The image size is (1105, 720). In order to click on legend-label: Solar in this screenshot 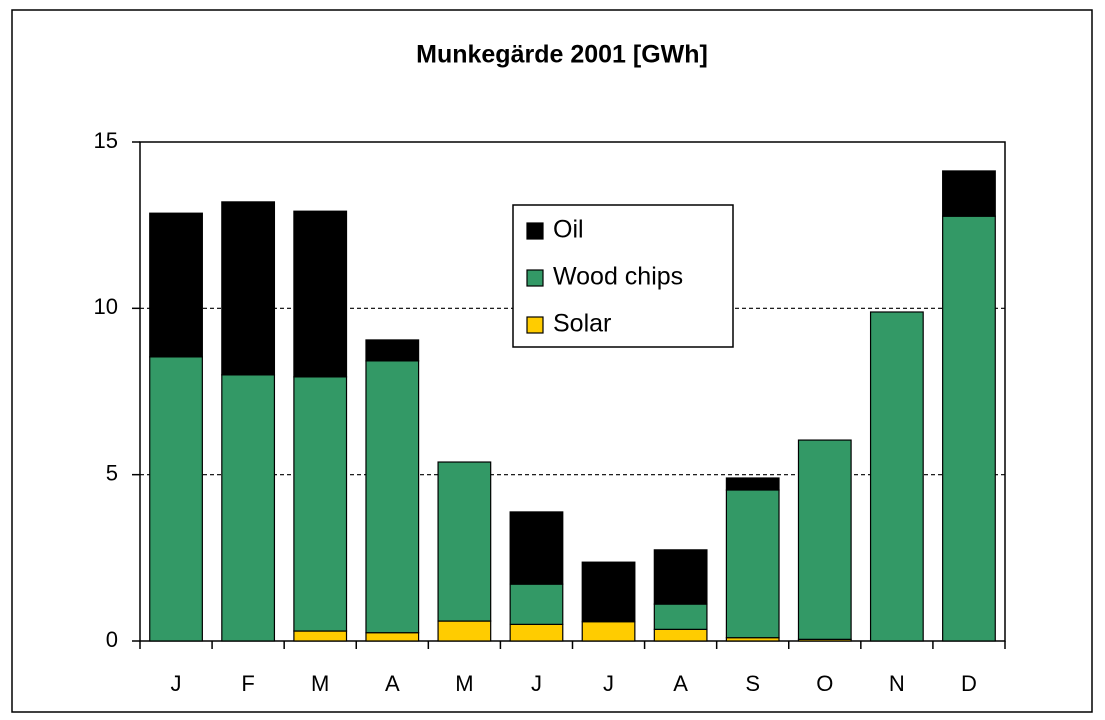, I will do `click(582, 324)`.